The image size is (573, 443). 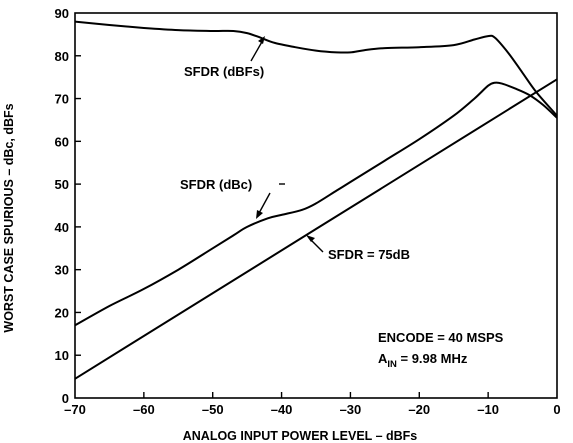 I want to click on y-tick-label: 50, so click(x=62, y=184).